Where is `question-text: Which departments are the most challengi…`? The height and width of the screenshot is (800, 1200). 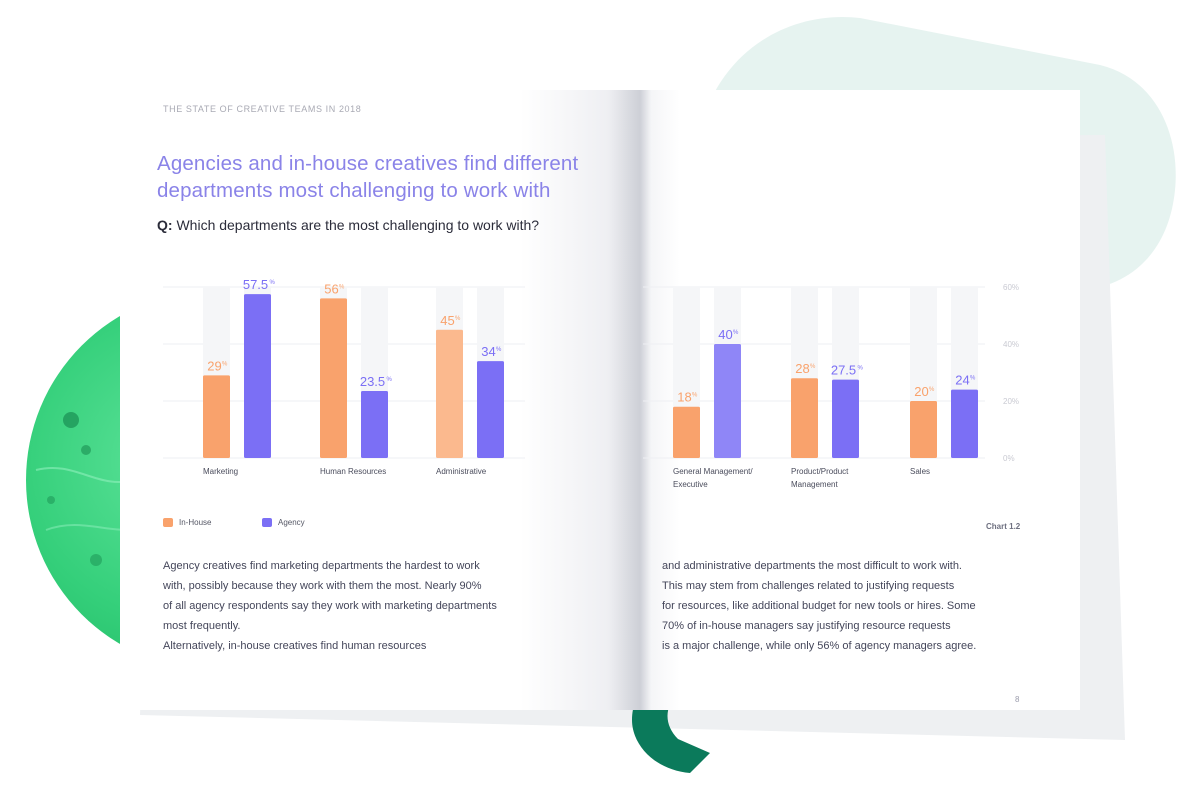 question-text: Which departments are the most challengi… is located at coordinates (356, 225).